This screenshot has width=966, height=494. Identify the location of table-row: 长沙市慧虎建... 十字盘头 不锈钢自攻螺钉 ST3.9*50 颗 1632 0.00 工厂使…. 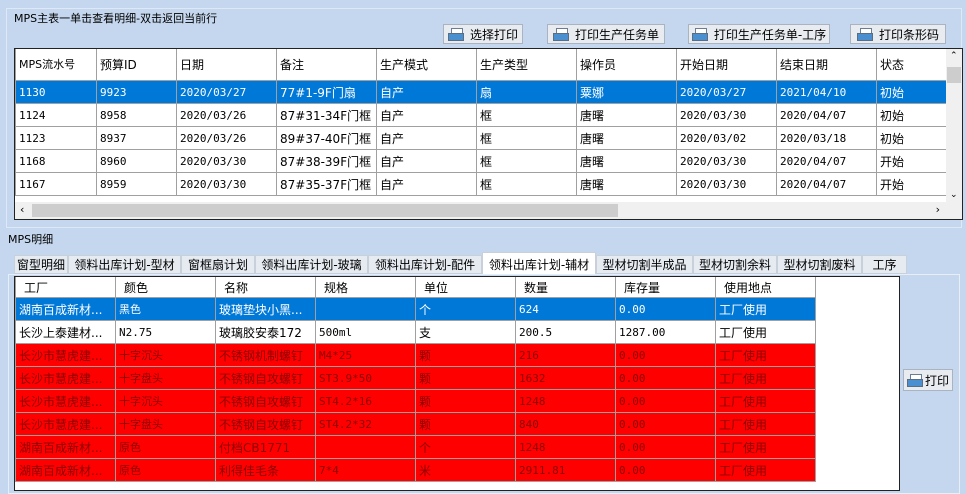
(415, 378).